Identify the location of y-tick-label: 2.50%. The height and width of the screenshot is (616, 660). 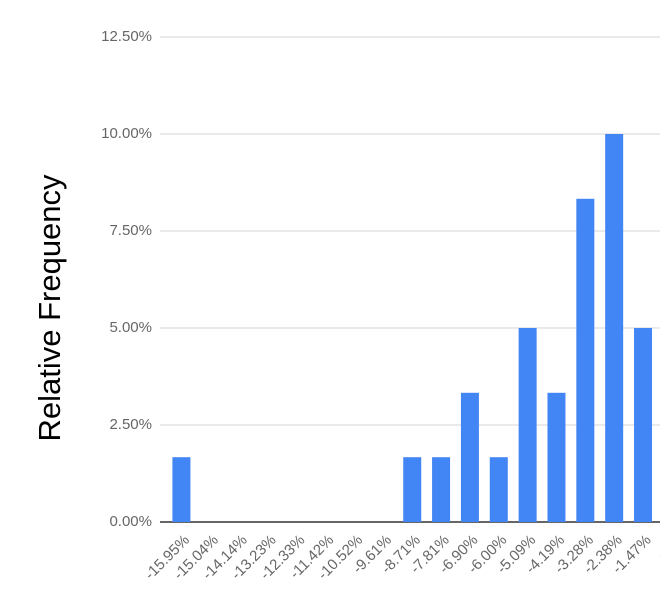
(130, 424).